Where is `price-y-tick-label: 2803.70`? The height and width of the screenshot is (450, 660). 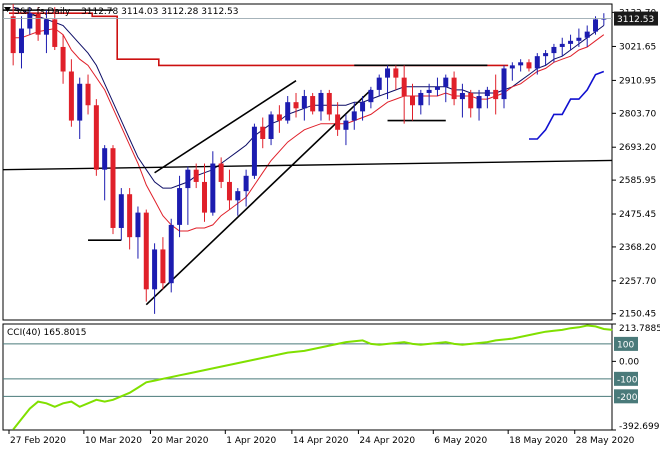 price-y-tick-label: 2803.70 is located at coordinates (637, 114).